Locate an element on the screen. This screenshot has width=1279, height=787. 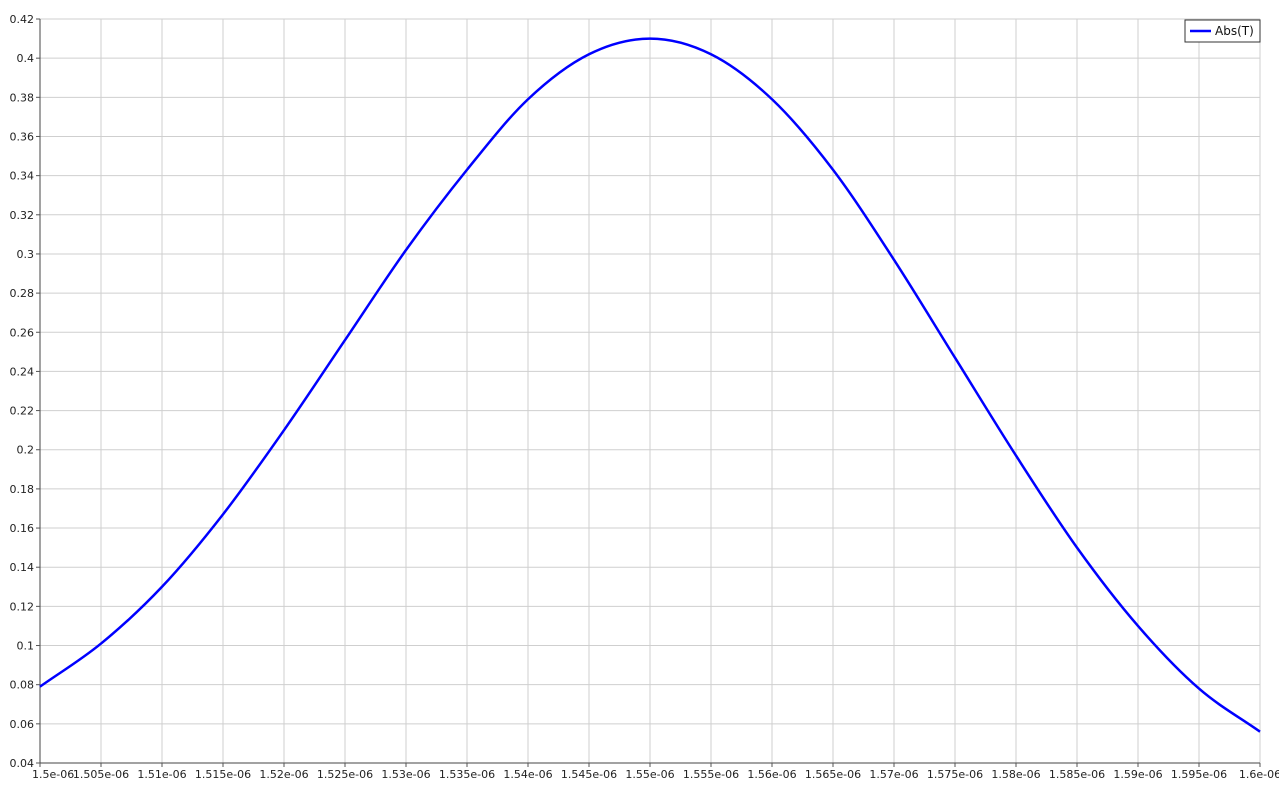
x-tick-label: 1.57e-06 is located at coordinates (893, 774).